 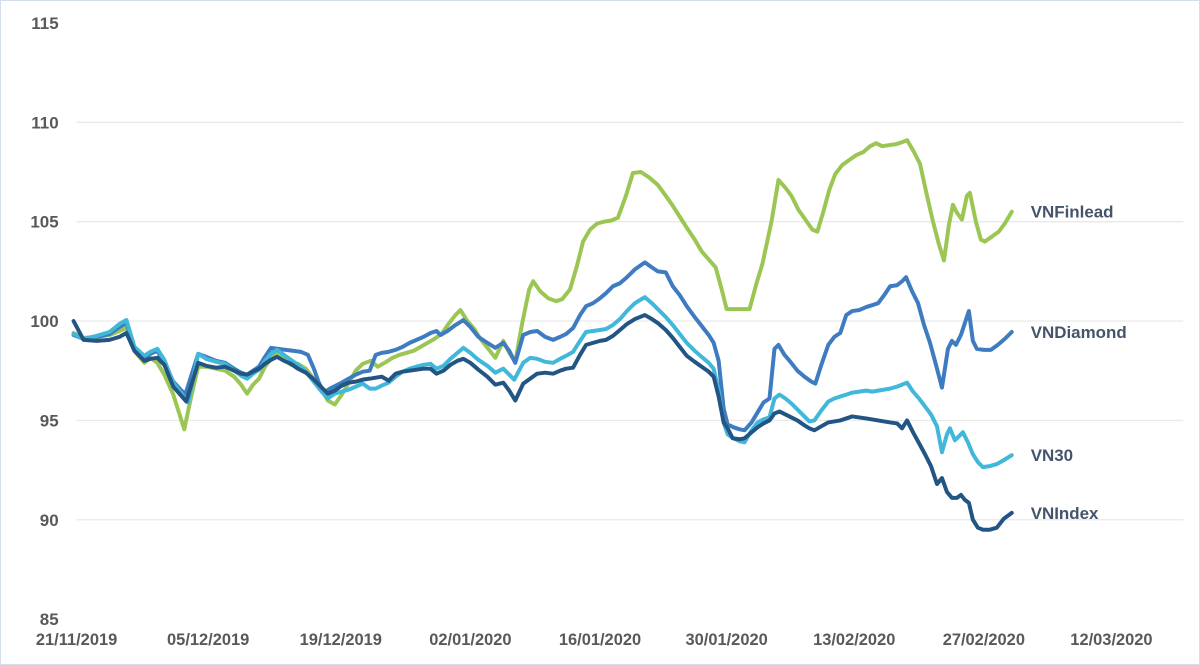 What do you see at coordinates (76, 640) in the screenshot?
I see `x-tick-label: 21/11/2019` at bounding box center [76, 640].